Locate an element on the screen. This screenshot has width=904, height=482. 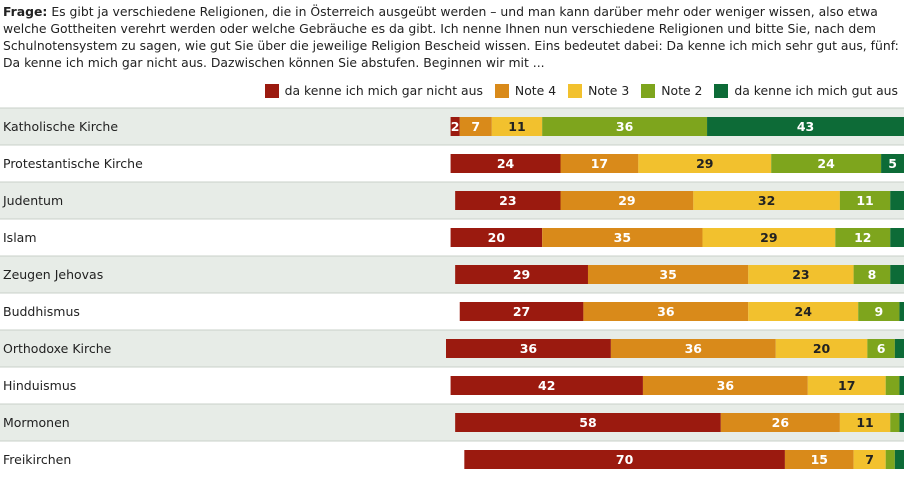
bar-value-label: 70 is located at coordinates (625, 459).